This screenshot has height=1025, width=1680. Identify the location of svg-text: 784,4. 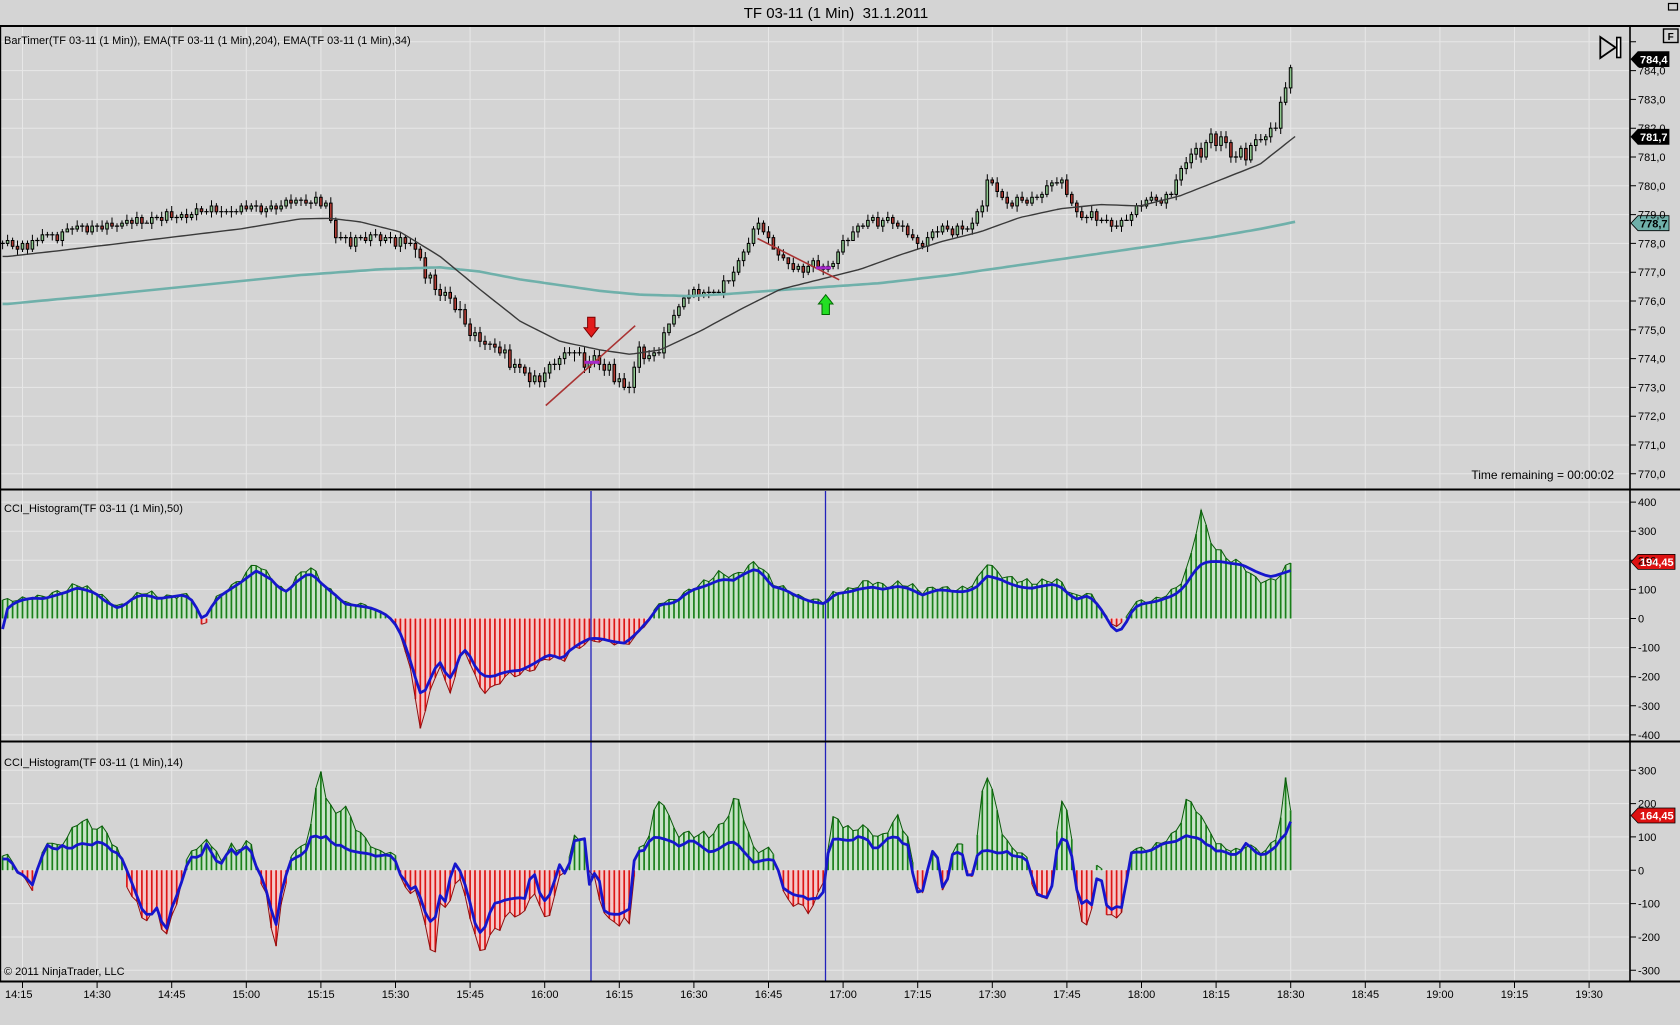
(1654, 60).